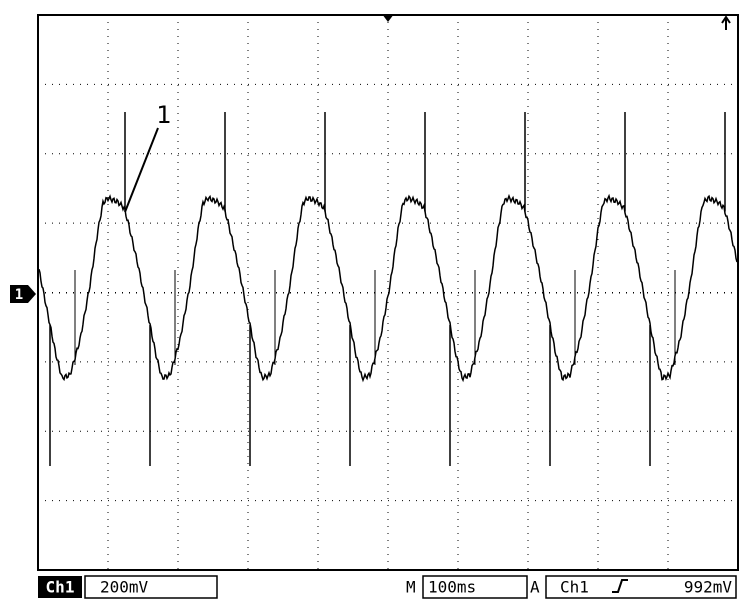 The height and width of the screenshot is (613, 748). I want to click on volts-box, so click(151, 587).